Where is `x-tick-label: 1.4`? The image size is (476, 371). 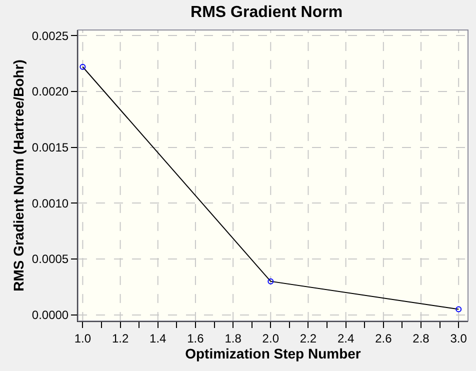
x-tick-label: 1.4 is located at coordinates (158, 338).